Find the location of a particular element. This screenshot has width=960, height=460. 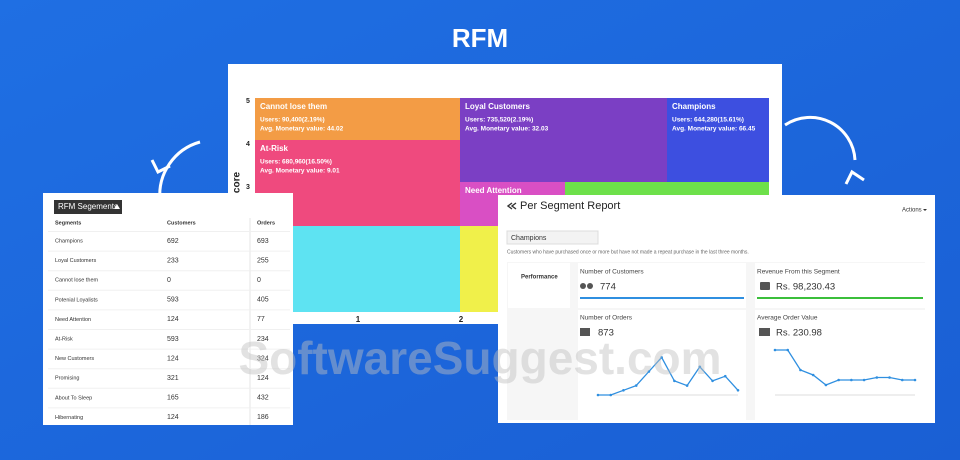

wallet-icon is located at coordinates (765, 286).